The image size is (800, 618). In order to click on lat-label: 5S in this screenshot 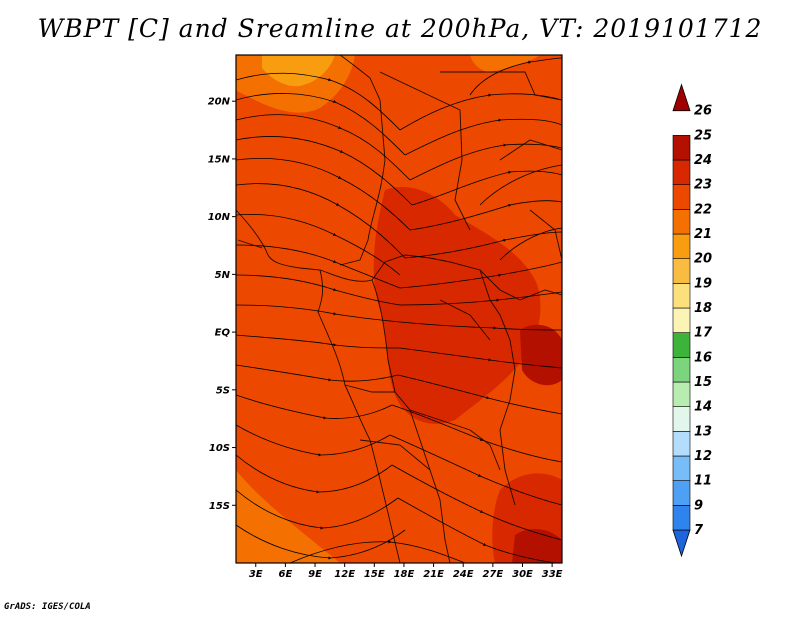, I will do `click(223, 390)`.